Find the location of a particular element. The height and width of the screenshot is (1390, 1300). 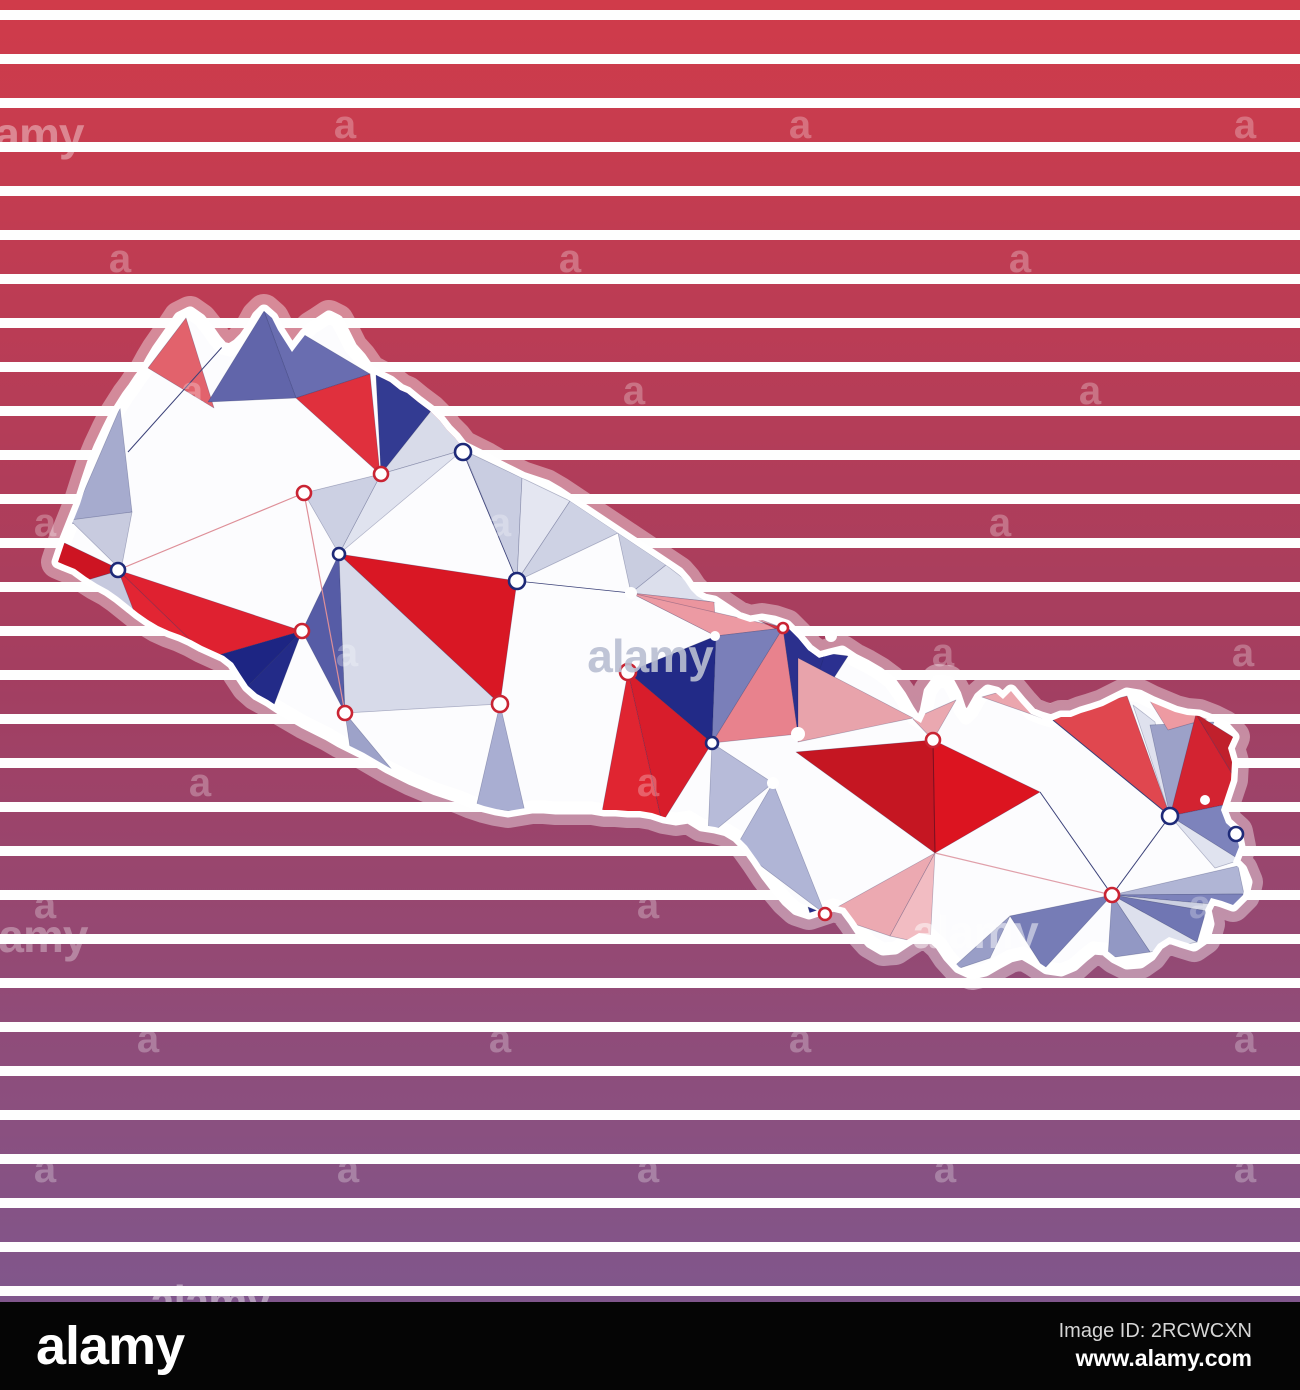

alamy-url: www.alamy.com is located at coordinates (1163, 1358).